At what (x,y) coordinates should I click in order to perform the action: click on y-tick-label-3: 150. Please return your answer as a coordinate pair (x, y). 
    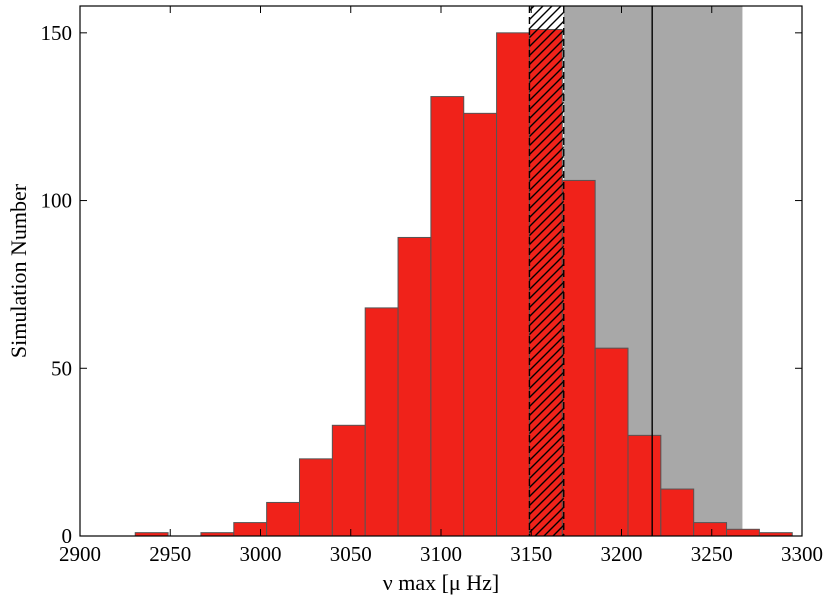
    Looking at the image, I should click on (57, 33).